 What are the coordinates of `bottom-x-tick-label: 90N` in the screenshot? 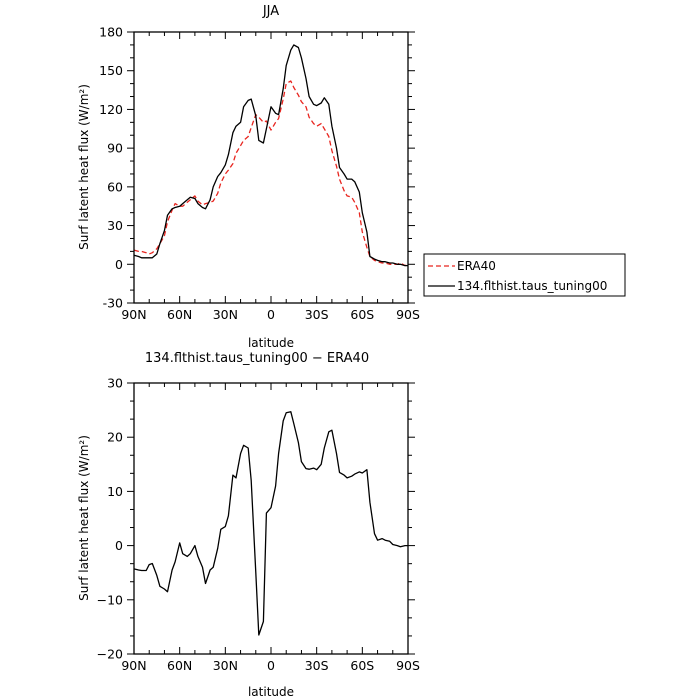 It's located at (133, 665).